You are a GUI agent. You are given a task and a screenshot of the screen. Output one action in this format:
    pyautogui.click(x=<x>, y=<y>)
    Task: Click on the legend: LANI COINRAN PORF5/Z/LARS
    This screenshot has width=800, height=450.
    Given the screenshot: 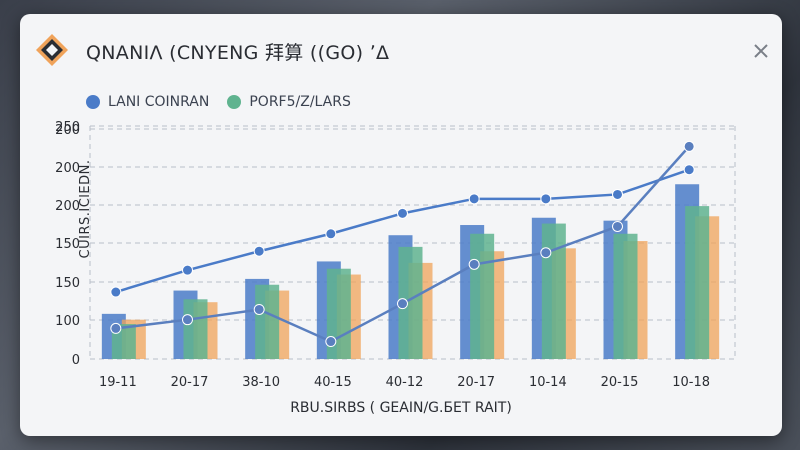 What is the action you would take?
    pyautogui.click(x=218, y=102)
    